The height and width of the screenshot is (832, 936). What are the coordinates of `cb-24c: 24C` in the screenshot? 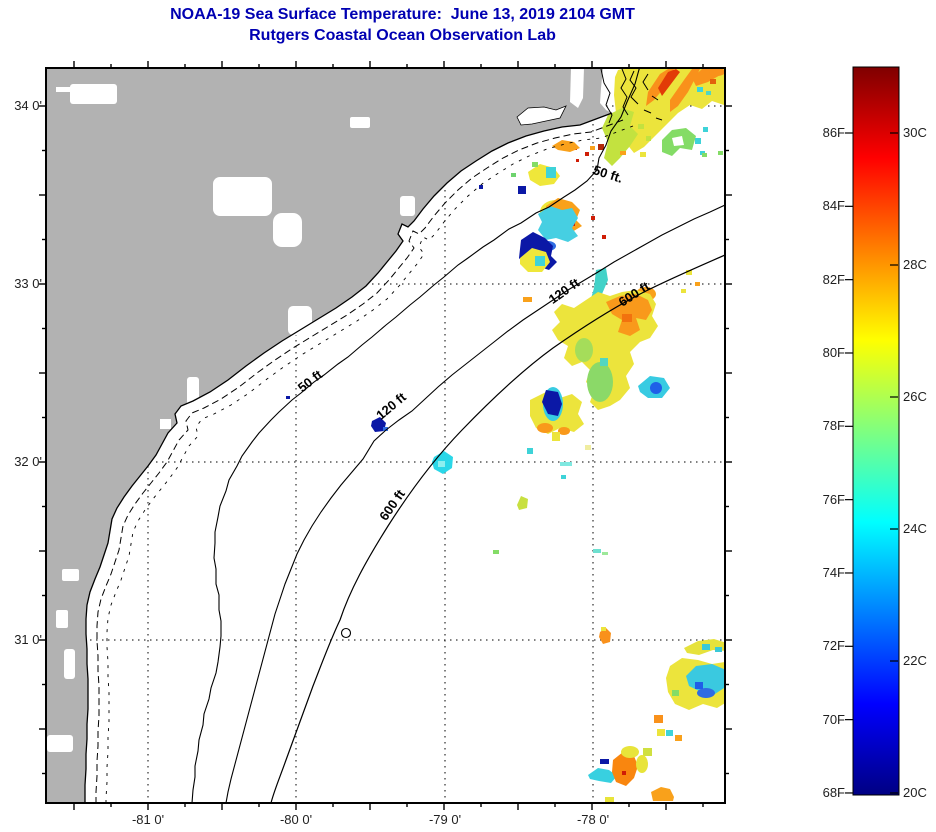 It's located at (915, 528).